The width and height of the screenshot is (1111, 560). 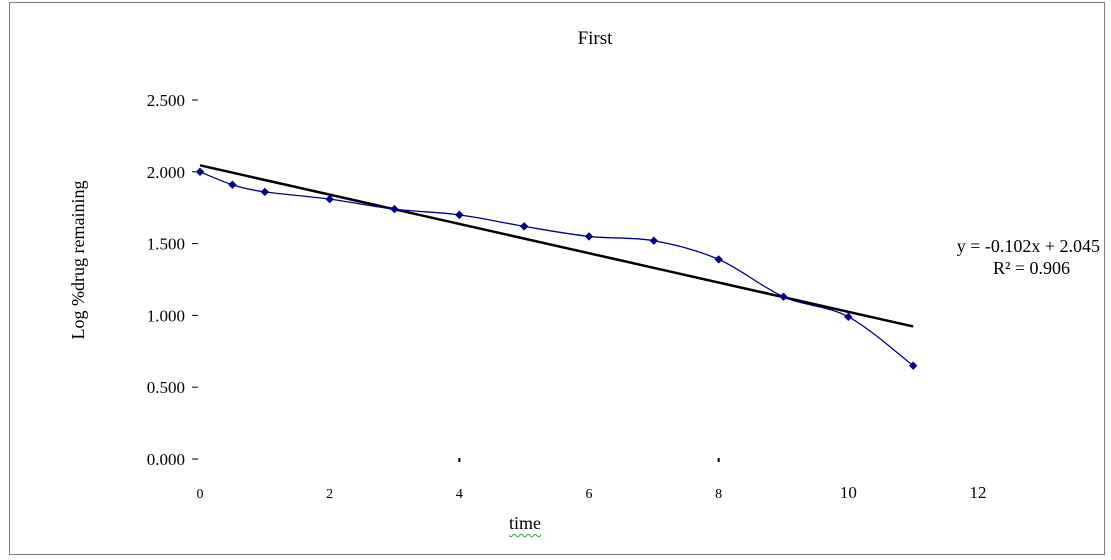 I want to click on x-tick-label: 8, so click(x=718, y=494).